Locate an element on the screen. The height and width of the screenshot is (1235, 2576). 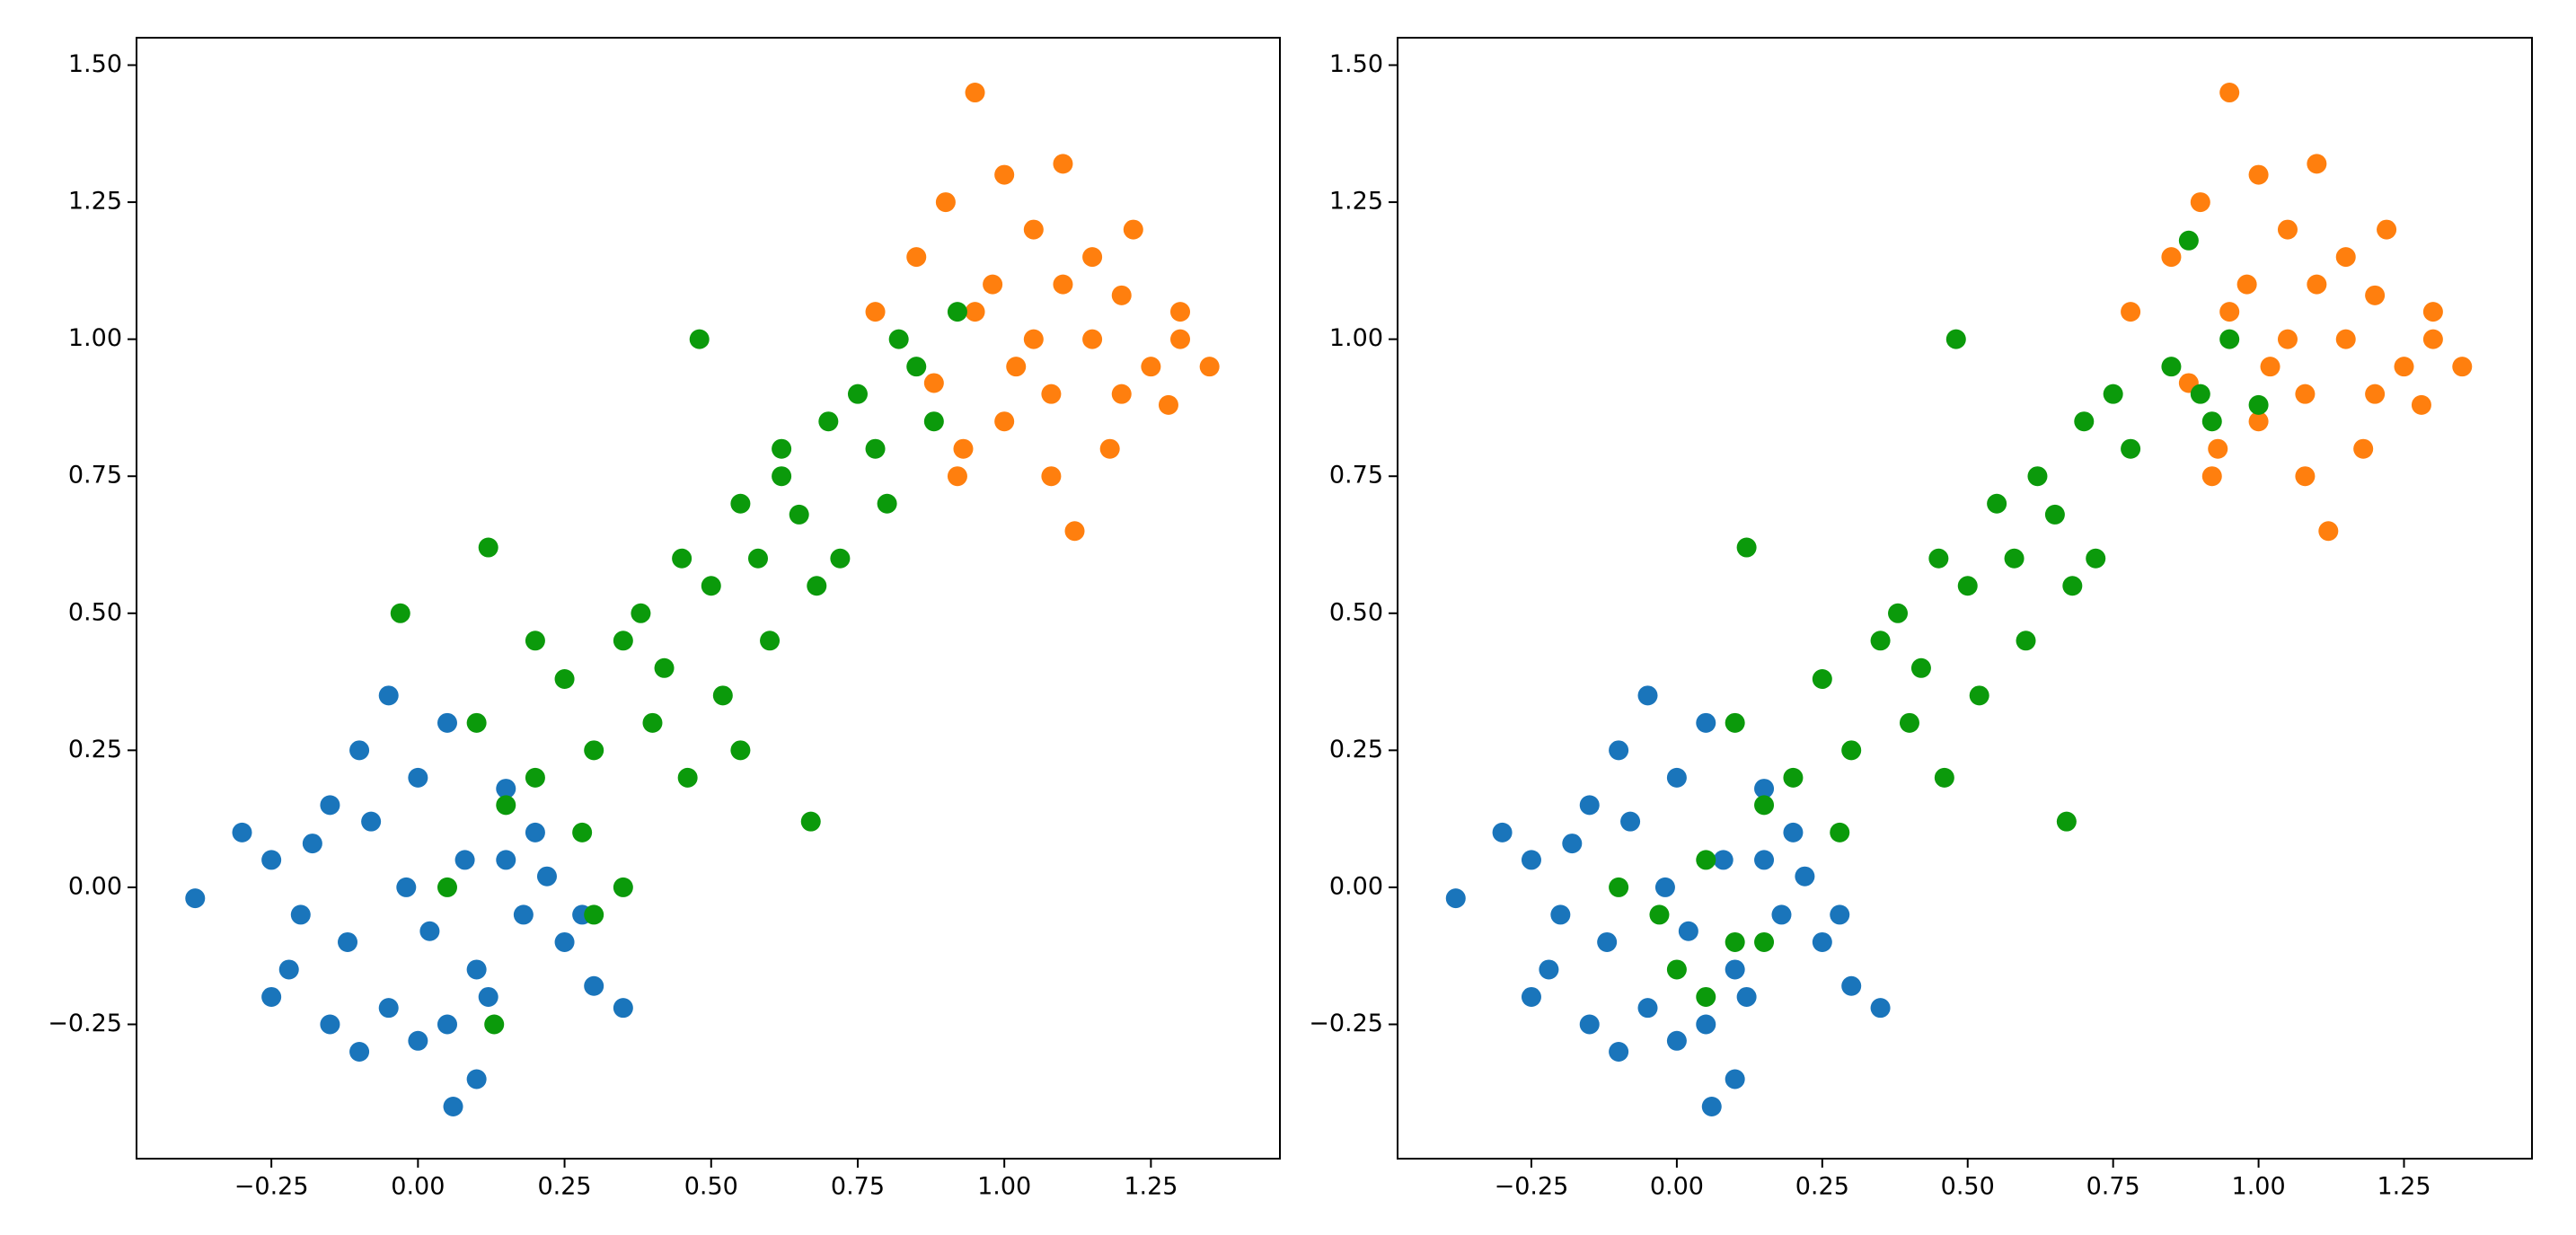
x-tick-label: 1.00 is located at coordinates (1004, 1187).